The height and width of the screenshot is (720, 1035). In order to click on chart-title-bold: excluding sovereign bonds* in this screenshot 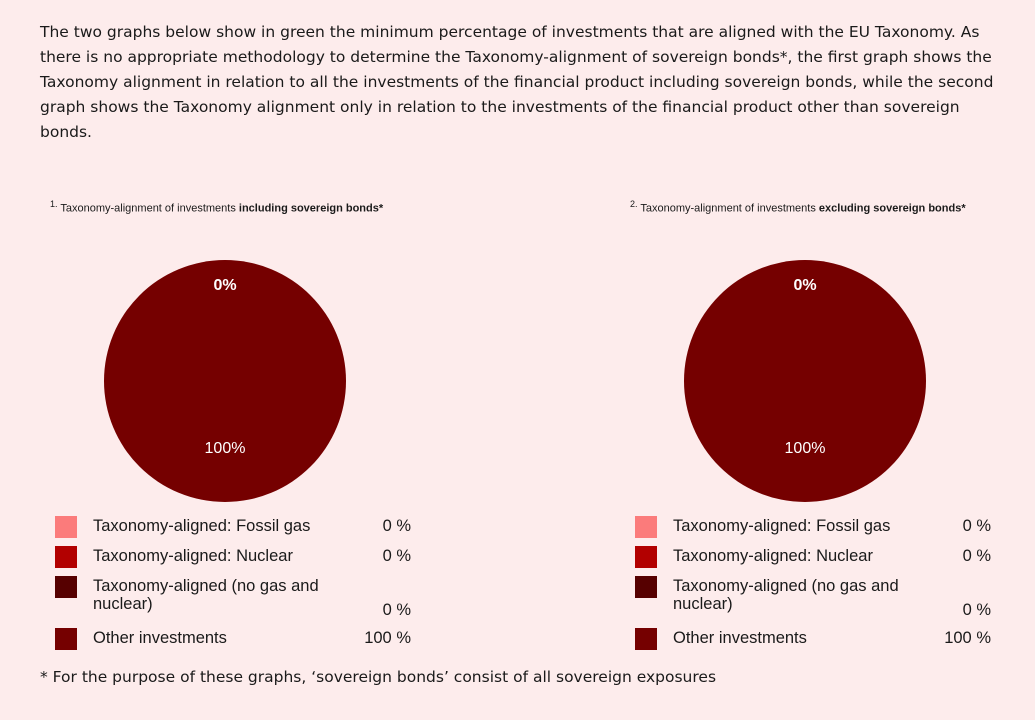, I will do `click(892, 208)`.